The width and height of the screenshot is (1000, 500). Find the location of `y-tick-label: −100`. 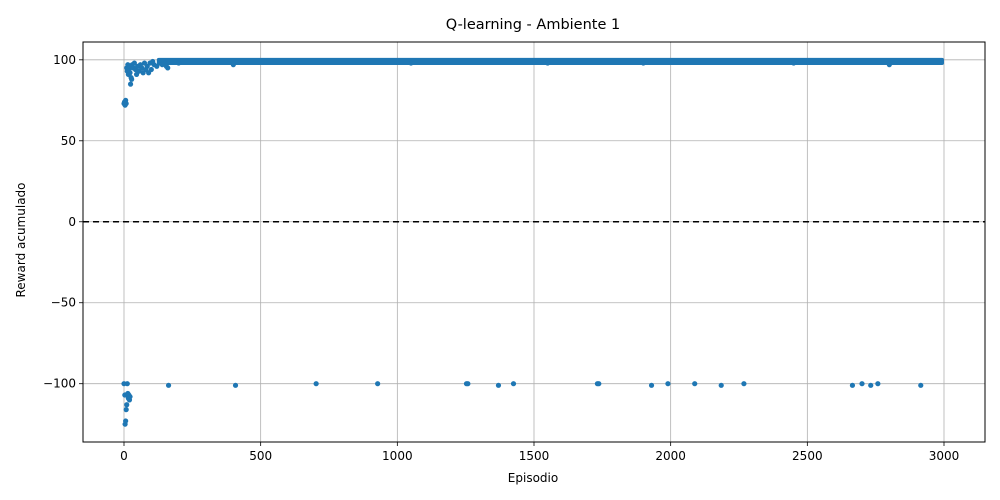

y-tick-label: −100 is located at coordinates (59, 384).